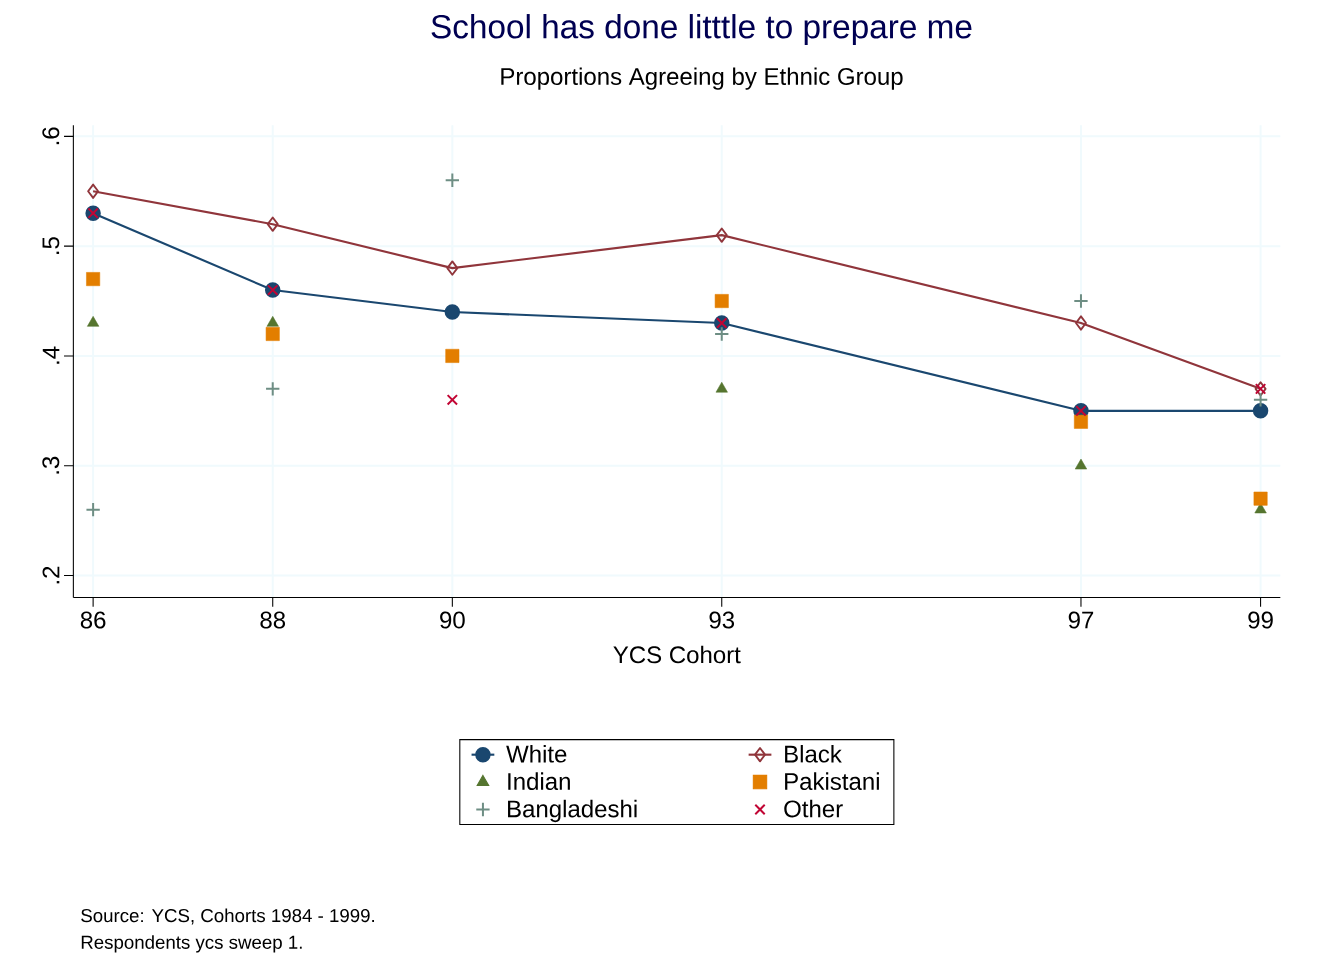 The width and height of the screenshot is (1323, 964). What do you see at coordinates (701, 29) in the screenshot?
I see `chart-title: School has done litttle to prepare me` at bounding box center [701, 29].